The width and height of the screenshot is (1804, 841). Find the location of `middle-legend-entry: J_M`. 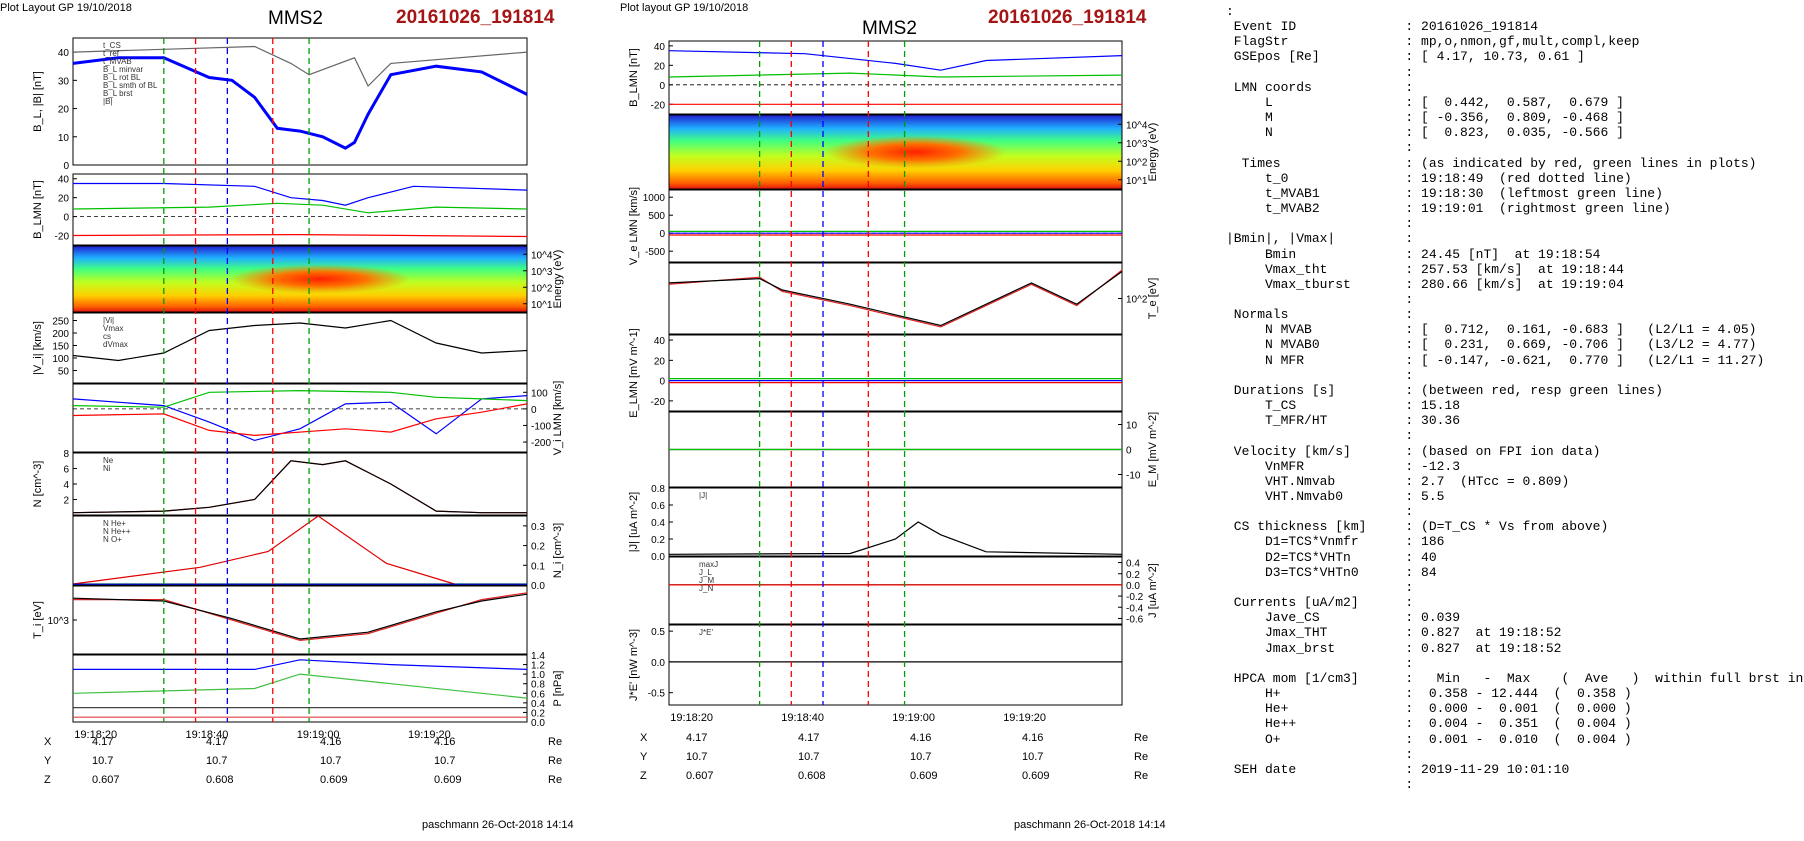

middle-legend-entry: J_M is located at coordinates (706, 580).